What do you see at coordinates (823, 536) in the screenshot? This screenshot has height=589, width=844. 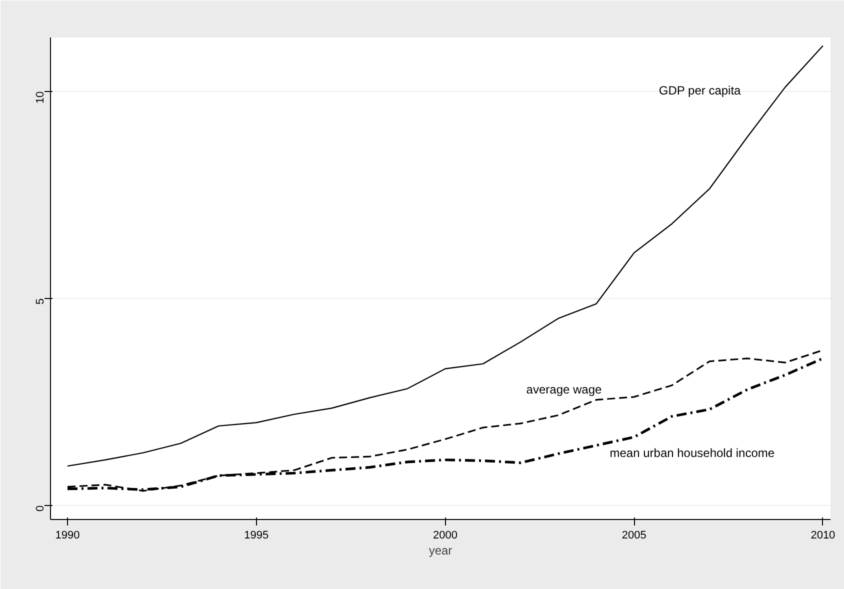 I see `x-tick-label: 2010` at bounding box center [823, 536].